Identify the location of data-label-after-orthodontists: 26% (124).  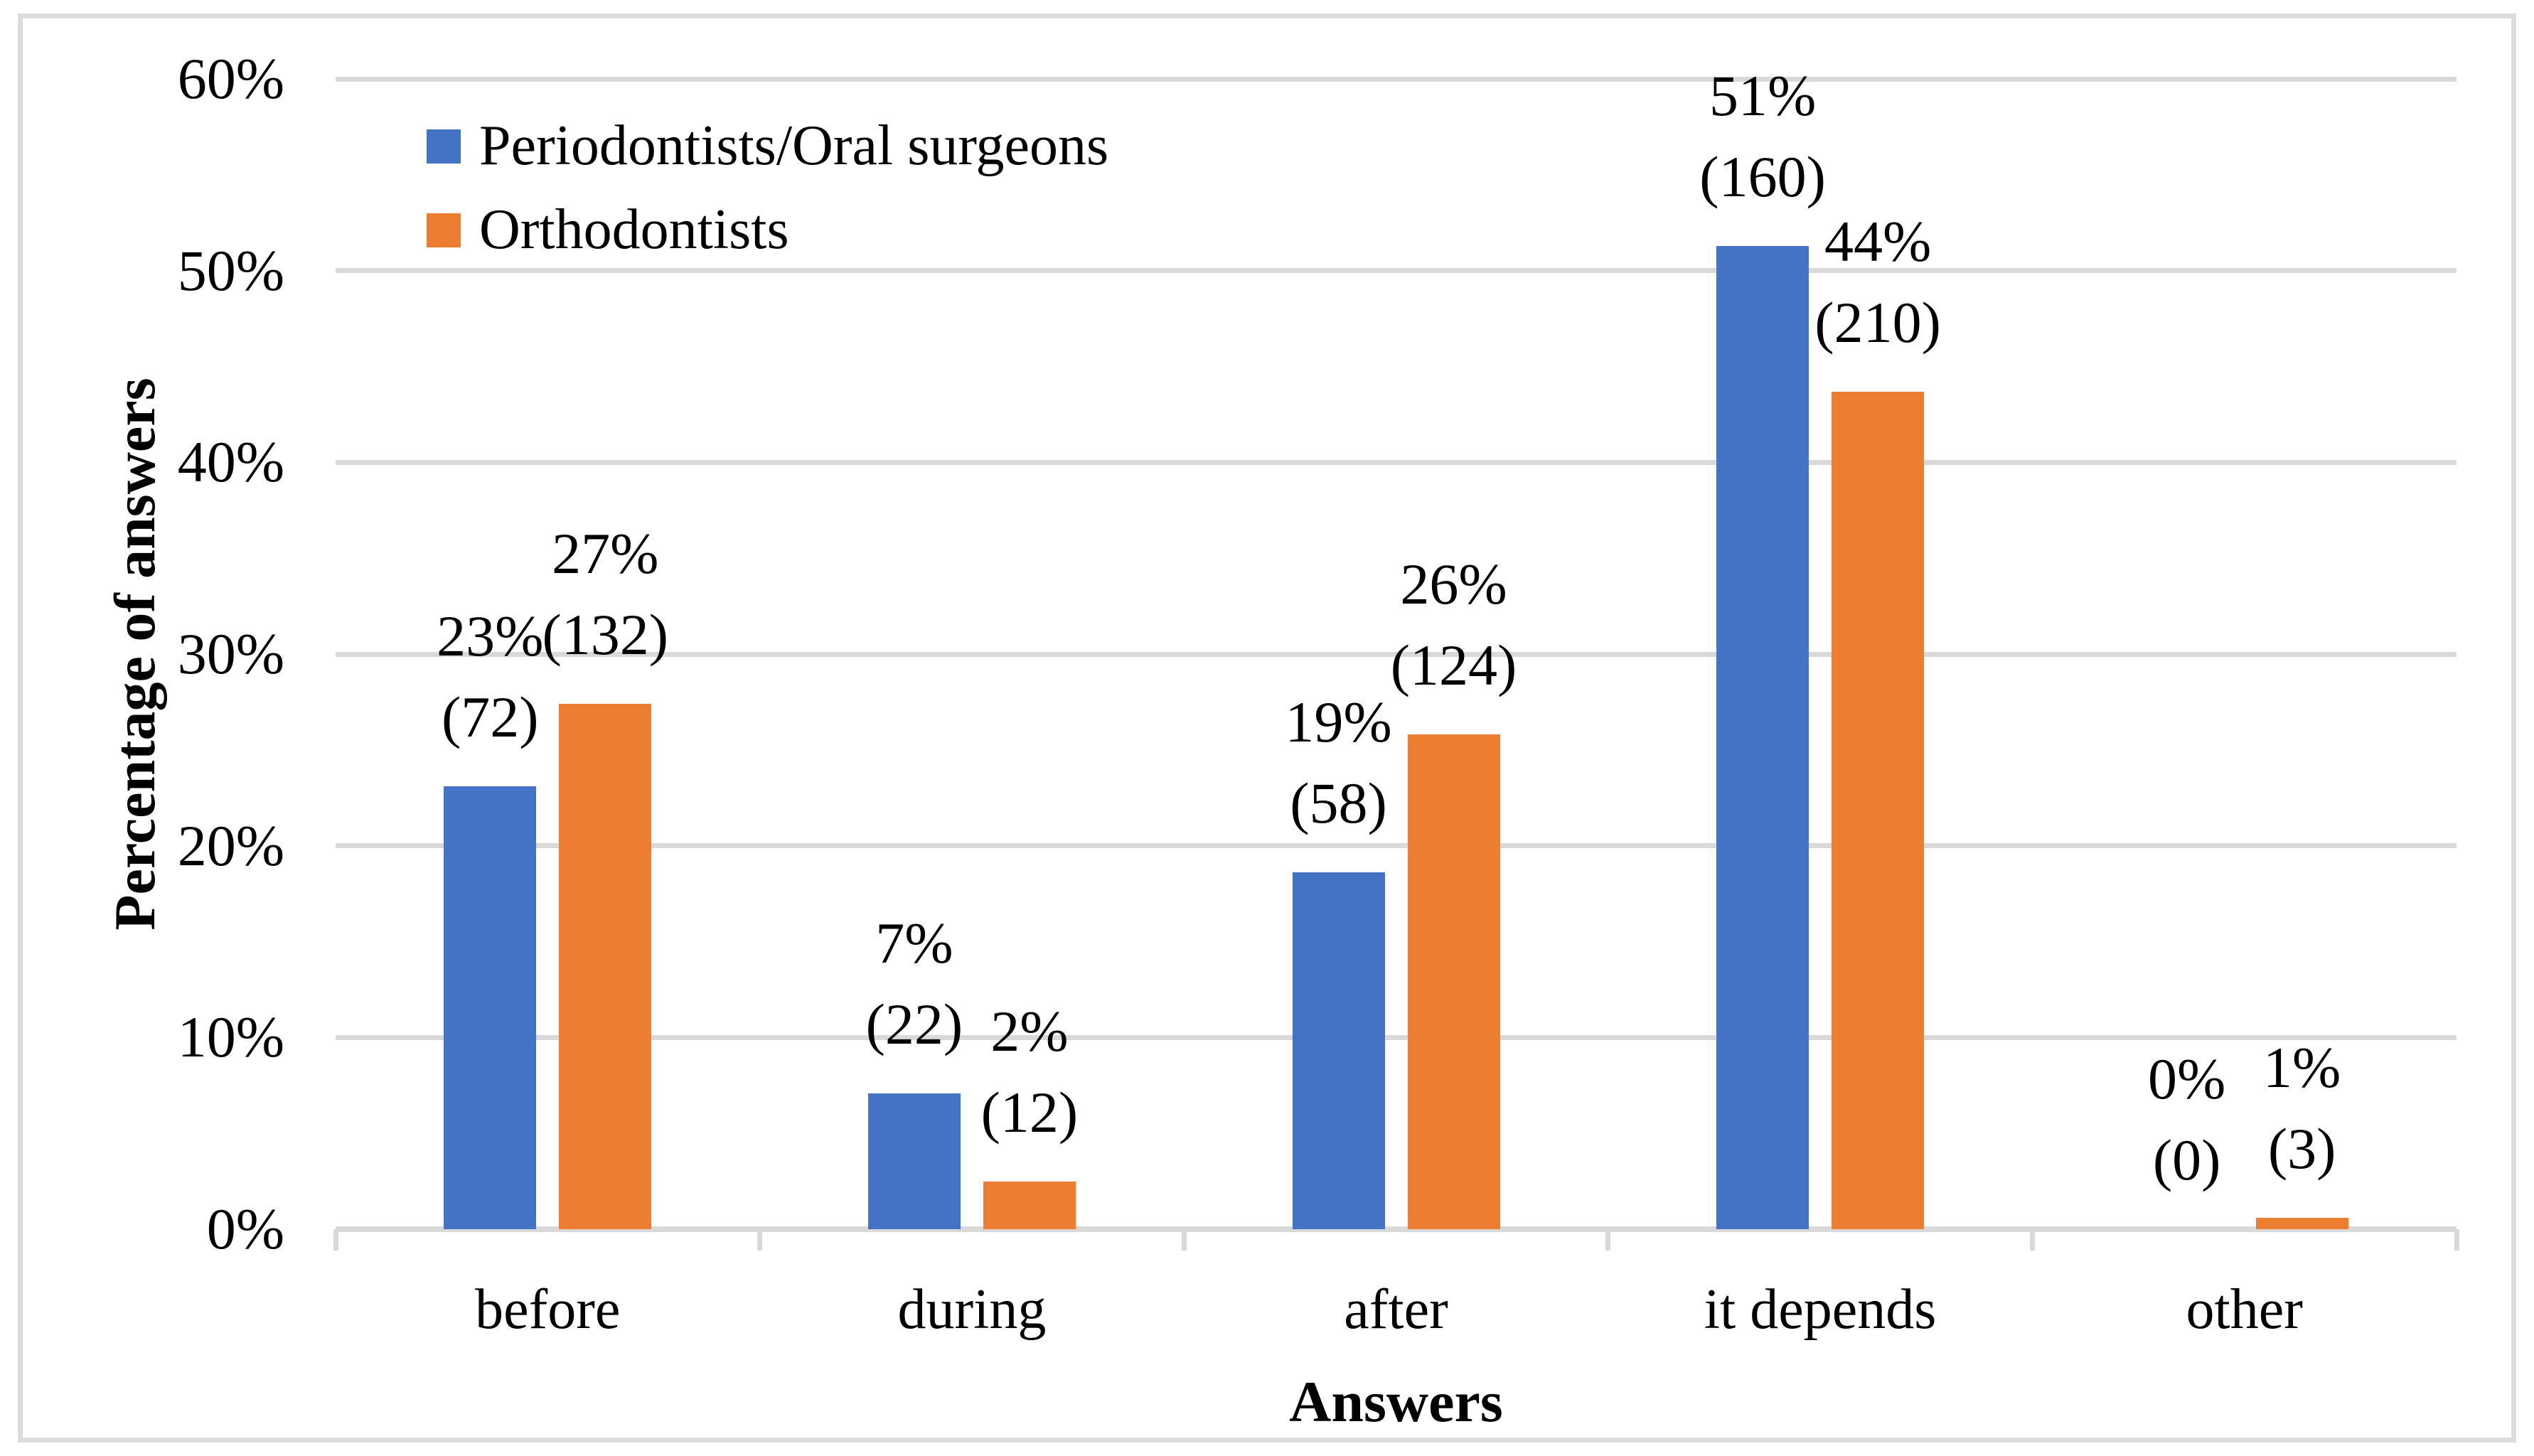
(1454, 625).